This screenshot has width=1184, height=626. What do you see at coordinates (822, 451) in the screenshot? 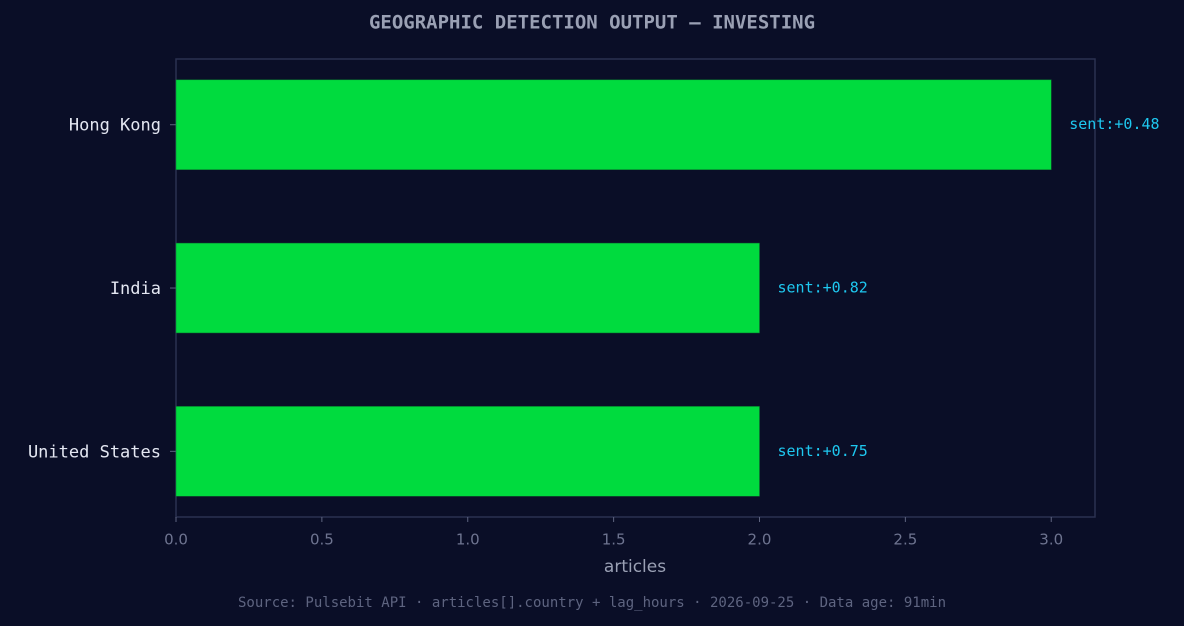
I see `annotation: sent:+0.75` at bounding box center [822, 451].